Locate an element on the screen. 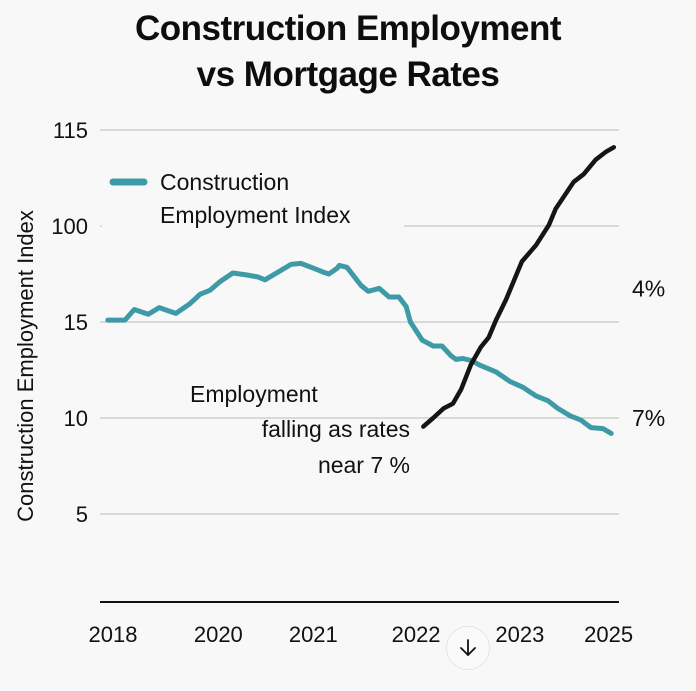 The image size is (696, 691). legend: Construction Employment Index is located at coordinates (253, 198).